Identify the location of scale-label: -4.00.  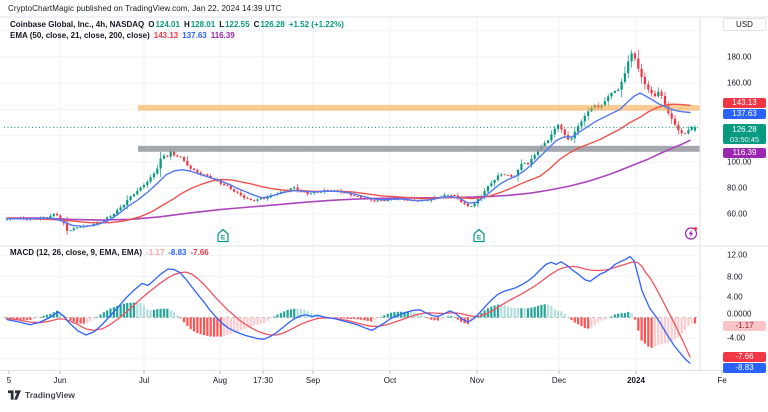
(736, 337).